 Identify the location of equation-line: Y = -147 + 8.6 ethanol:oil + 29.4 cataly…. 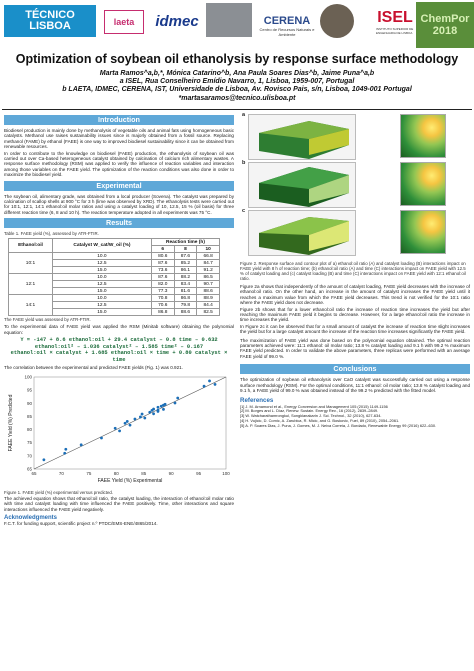
(119, 340).